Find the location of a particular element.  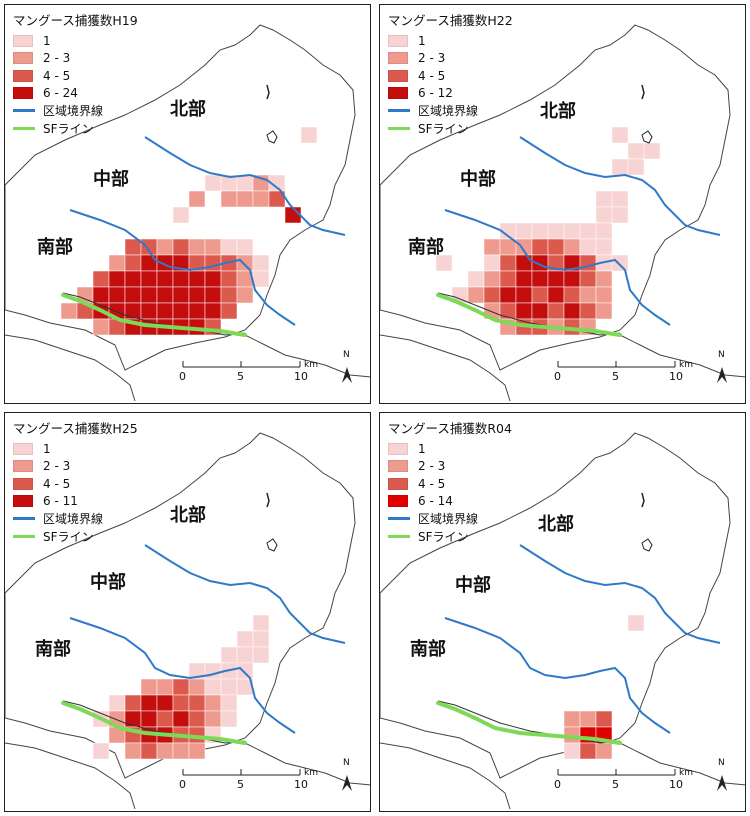

legend-label: 2 - 3 is located at coordinates (432, 58).